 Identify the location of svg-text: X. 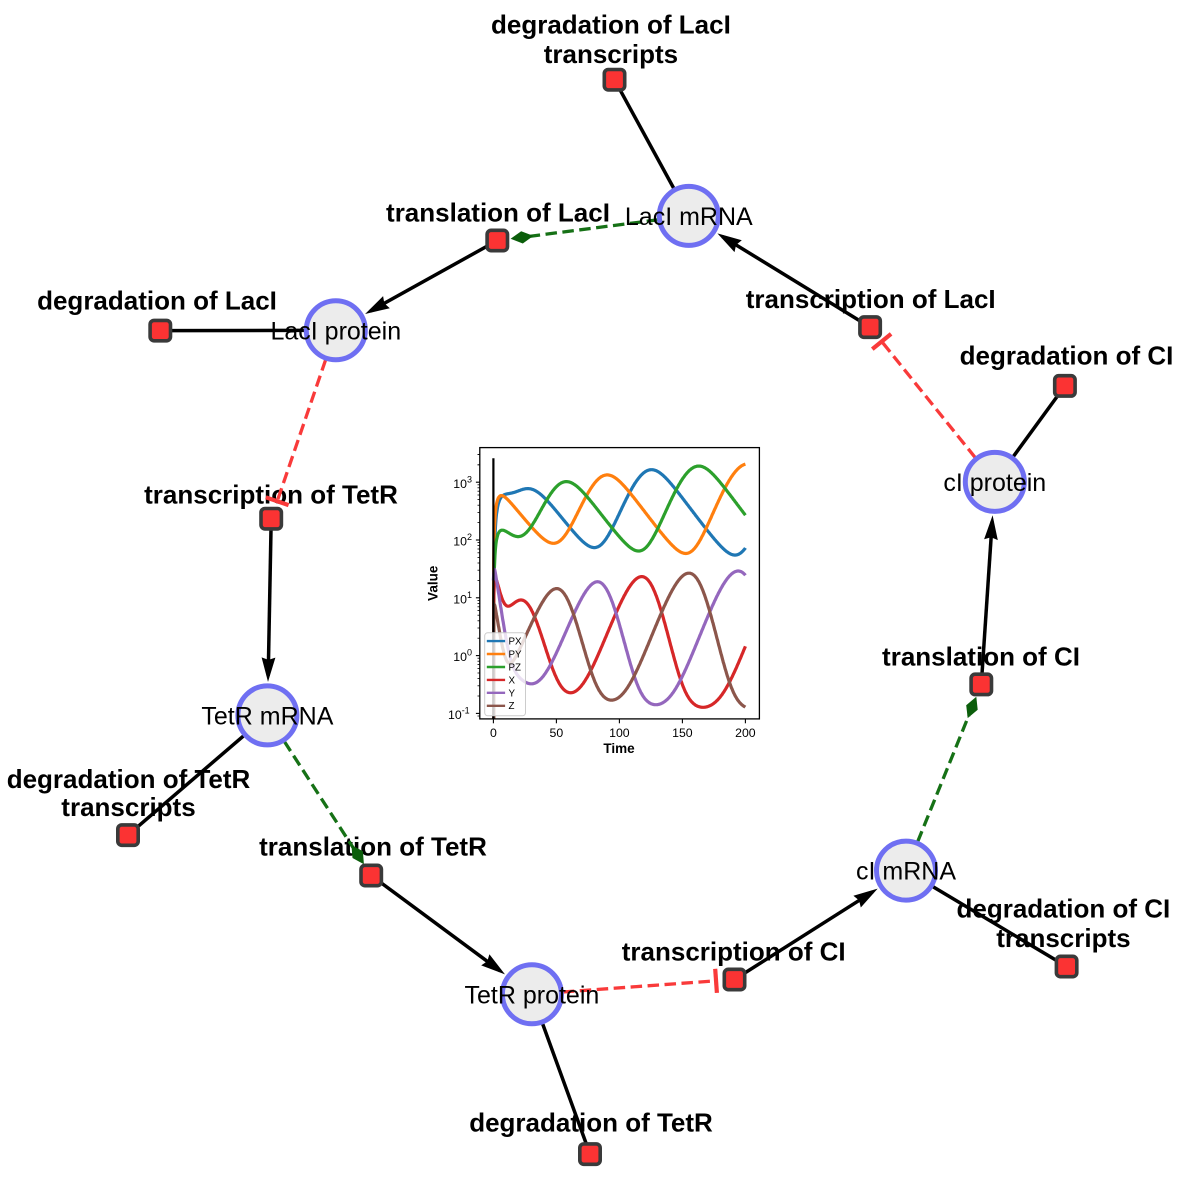
(512, 680).